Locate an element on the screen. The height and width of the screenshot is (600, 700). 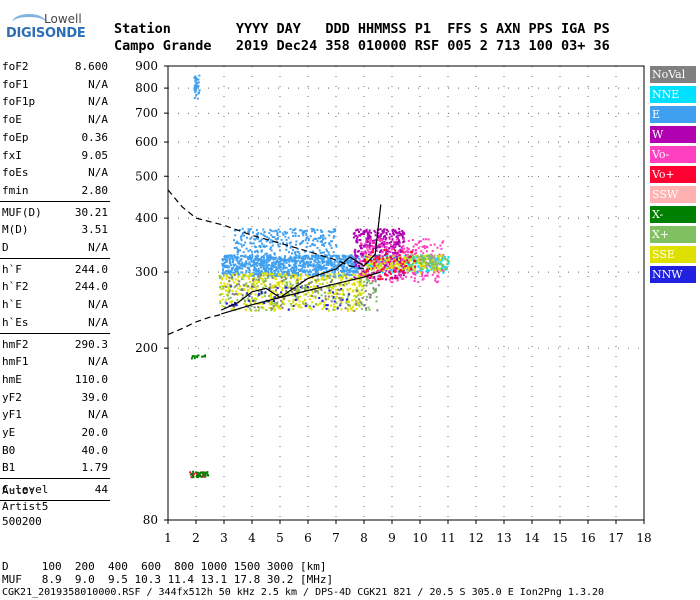
y-tick-label: 200 is located at coordinates (146, 348).